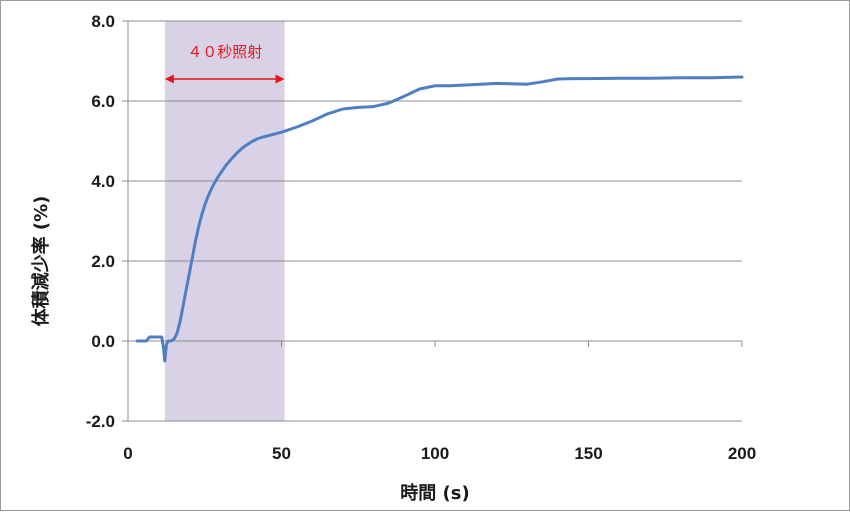 This screenshot has height=512, width=850. I want to click on y-tick-label-3: 4.0, so click(103, 181).